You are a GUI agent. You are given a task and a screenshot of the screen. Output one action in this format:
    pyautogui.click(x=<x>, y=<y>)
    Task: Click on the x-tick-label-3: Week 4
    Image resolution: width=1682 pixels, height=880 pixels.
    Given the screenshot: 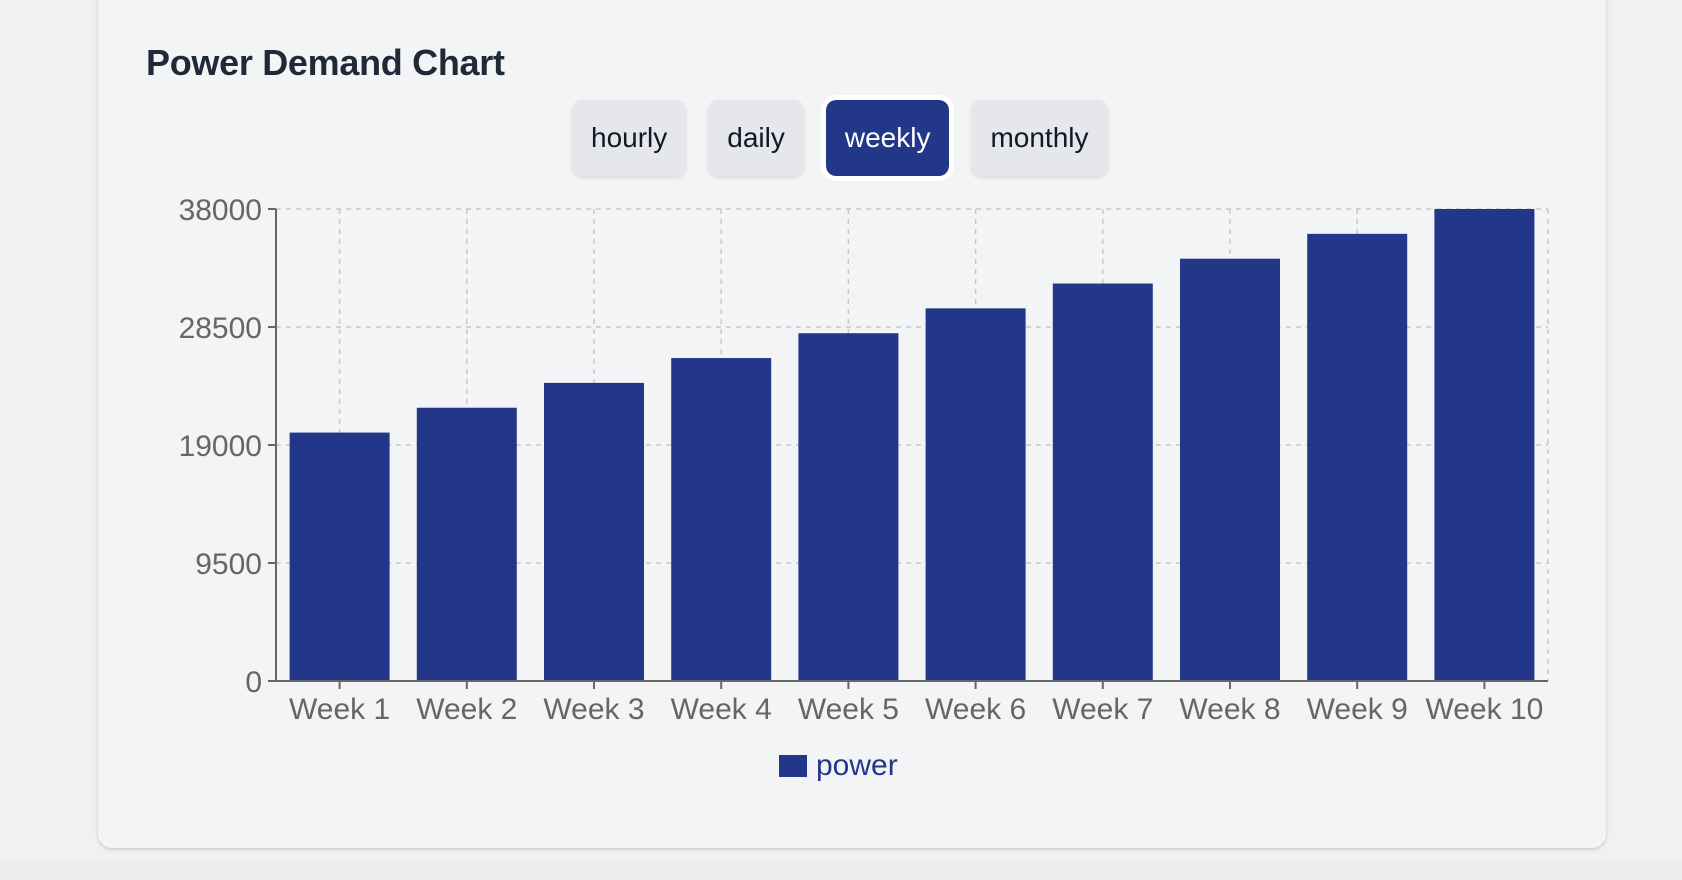 What is the action you would take?
    pyautogui.click(x=721, y=709)
    